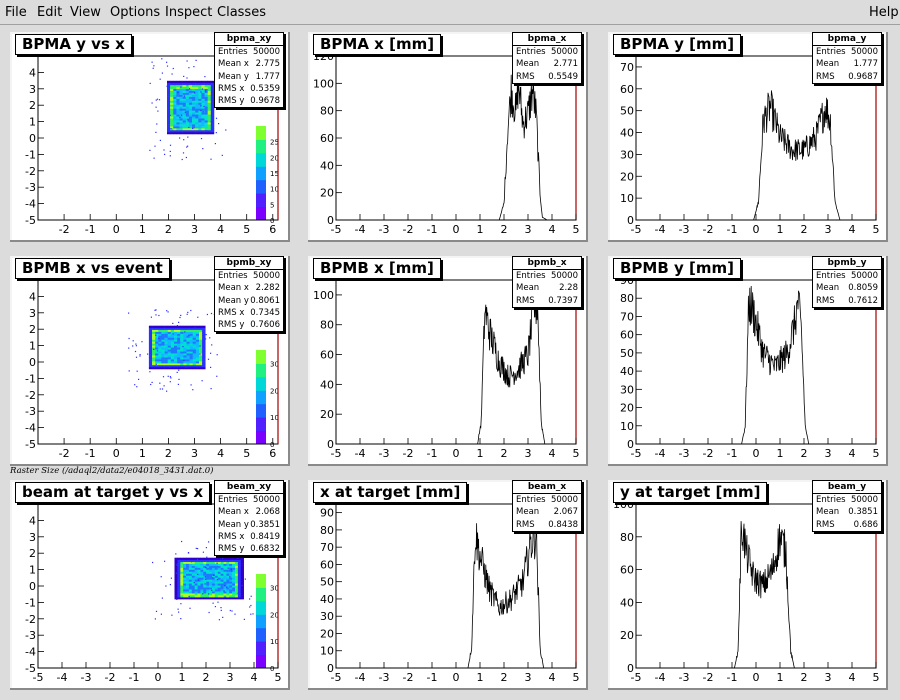 This screenshot has width=900, height=700. What do you see at coordinates (547, 506) in the screenshot?
I see `stats-box: beam_x Entries 50000 Mean 2.067 RMS 0.8438` at bounding box center [547, 506].